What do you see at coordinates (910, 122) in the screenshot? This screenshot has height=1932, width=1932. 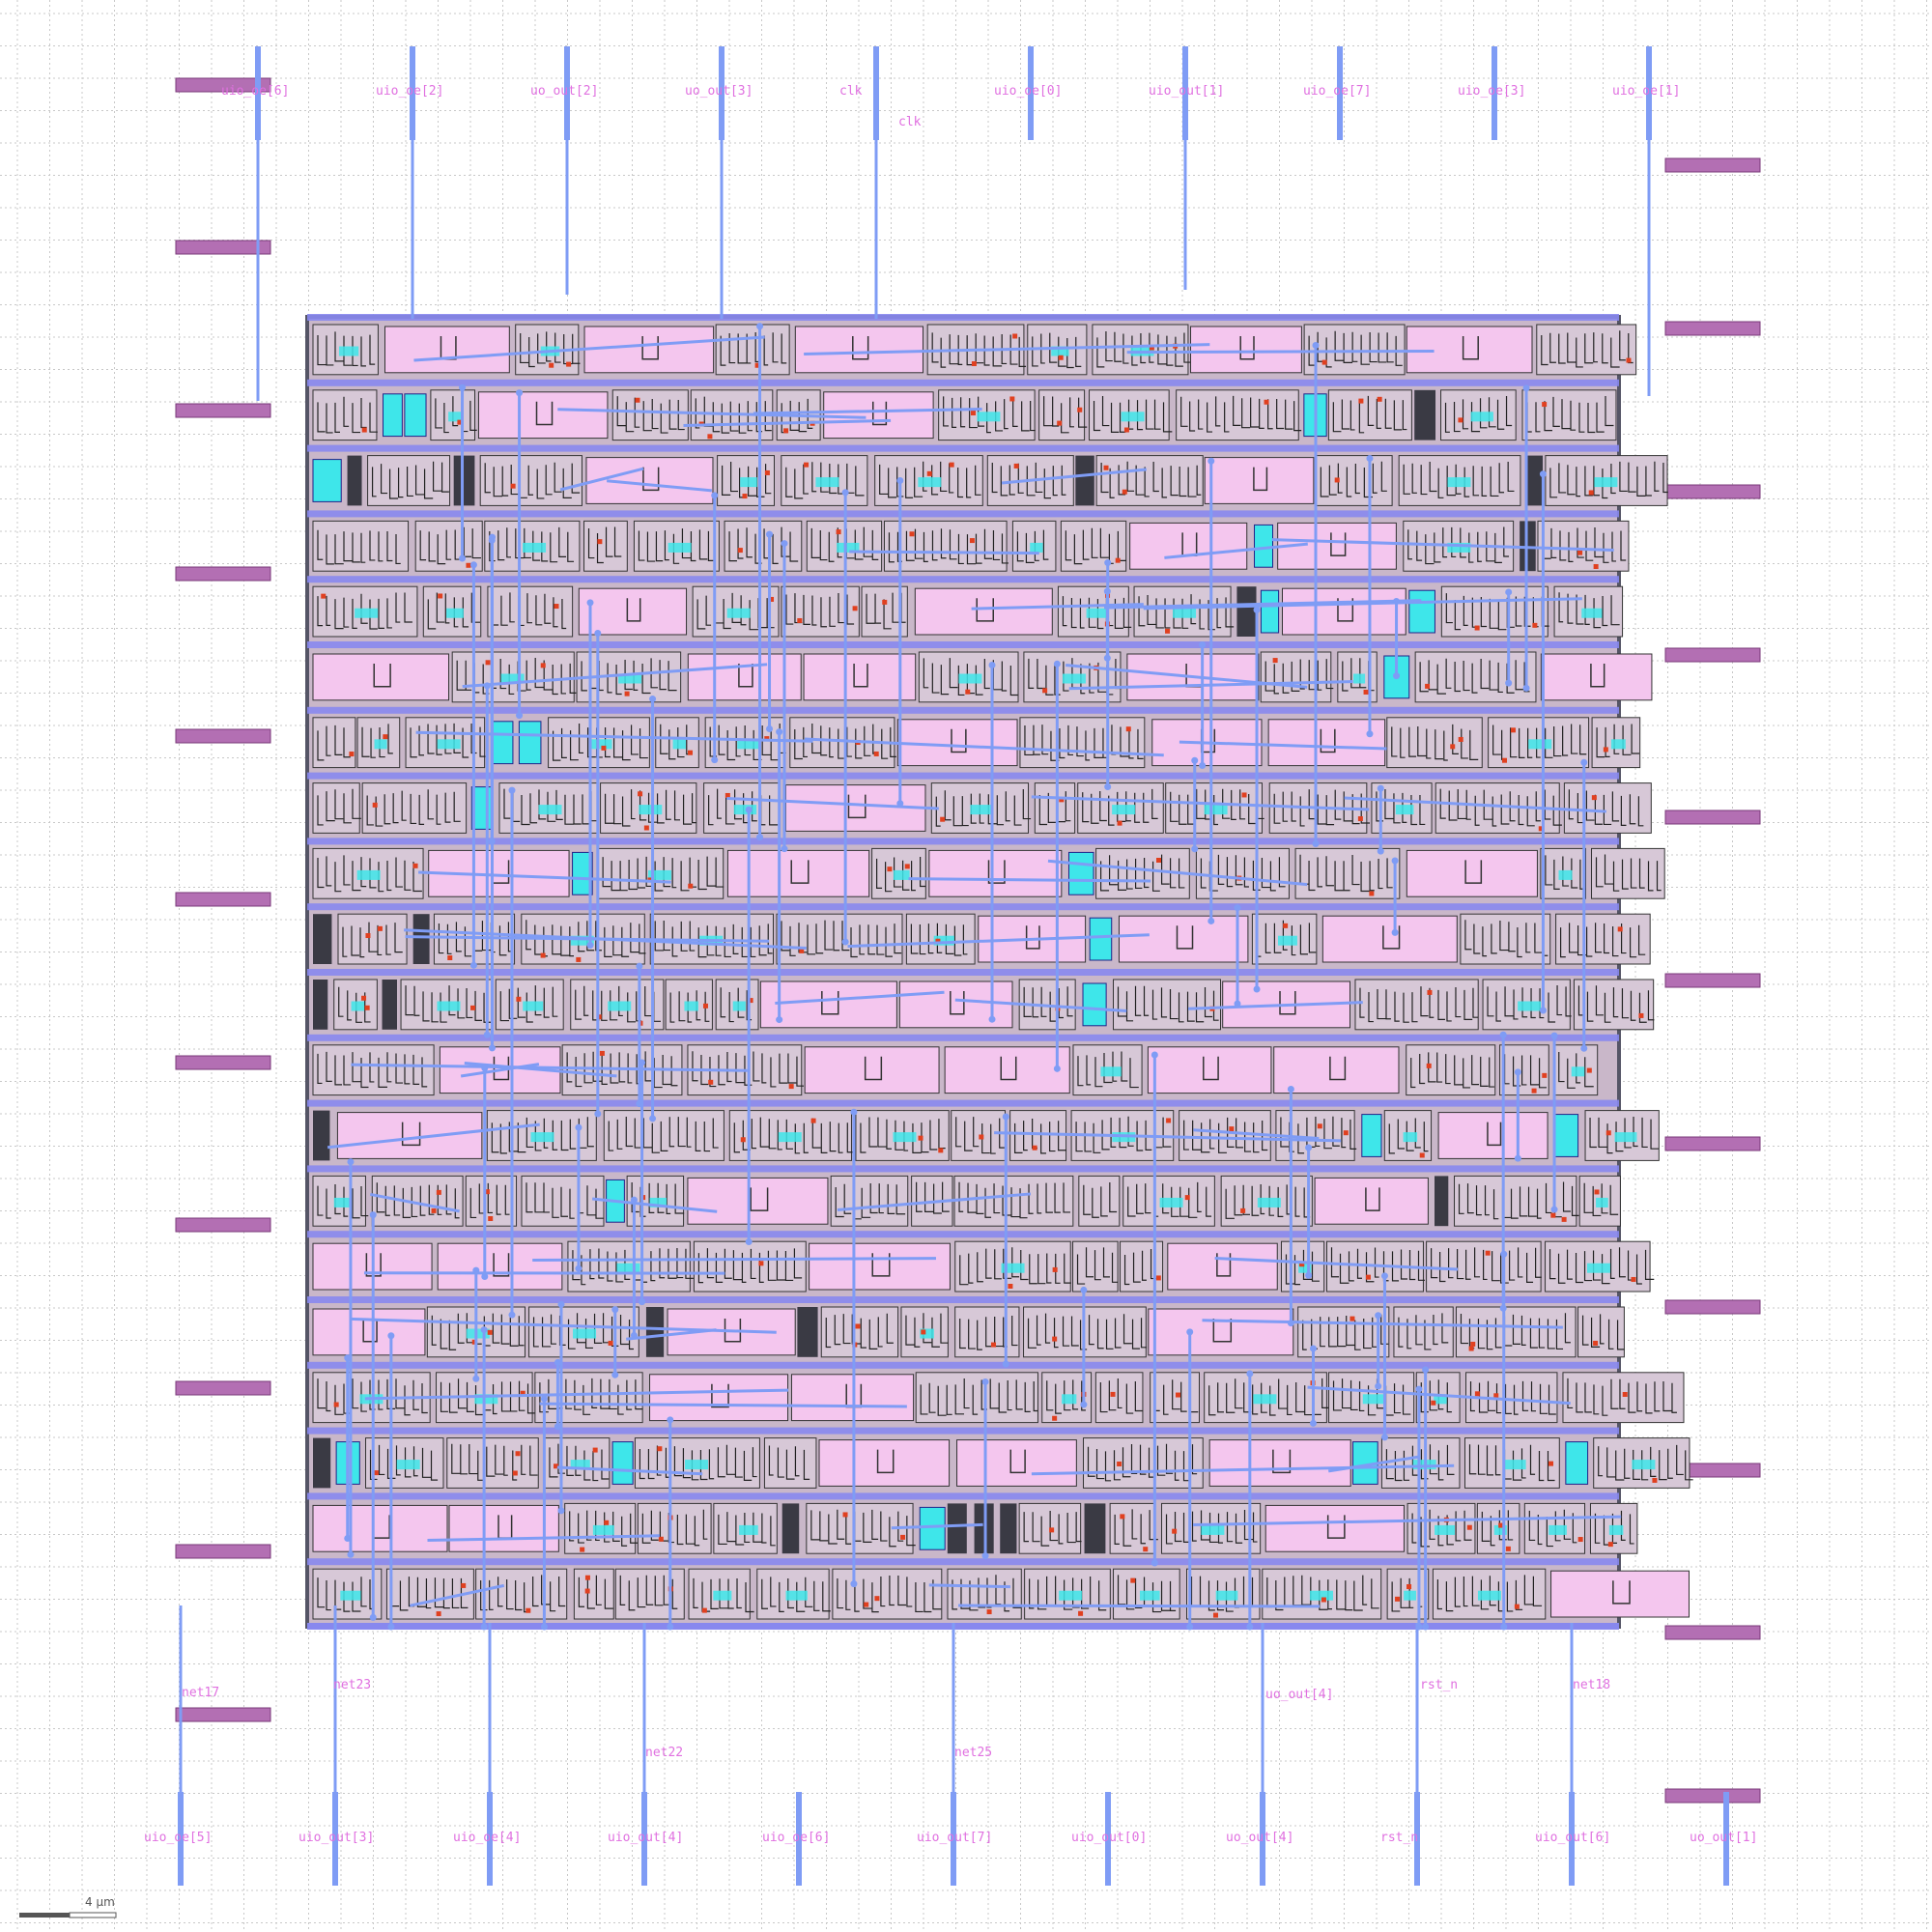 I see `net-label: clk` at bounding box center [910, 122].